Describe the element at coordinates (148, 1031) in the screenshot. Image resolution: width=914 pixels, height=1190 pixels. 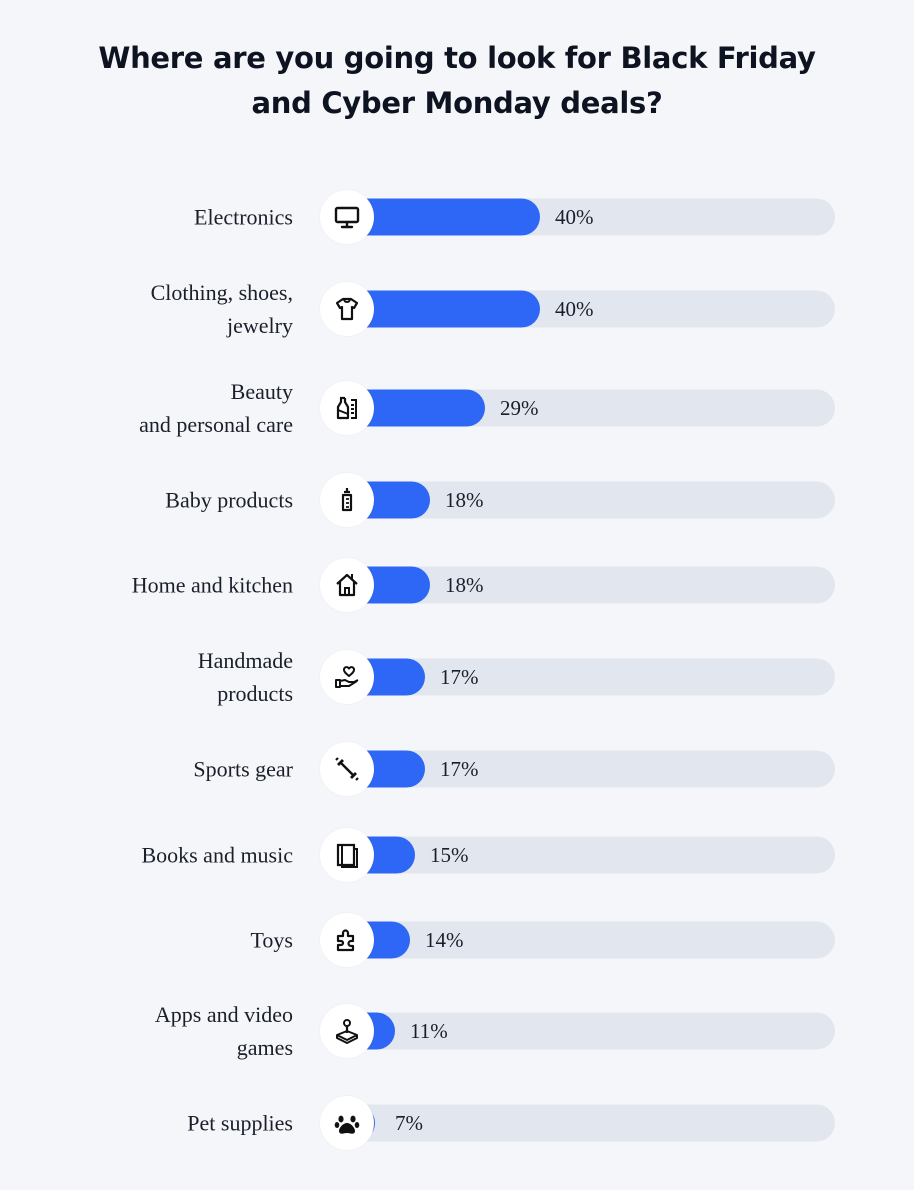
I see `category-label: Apps and video games` at that location.